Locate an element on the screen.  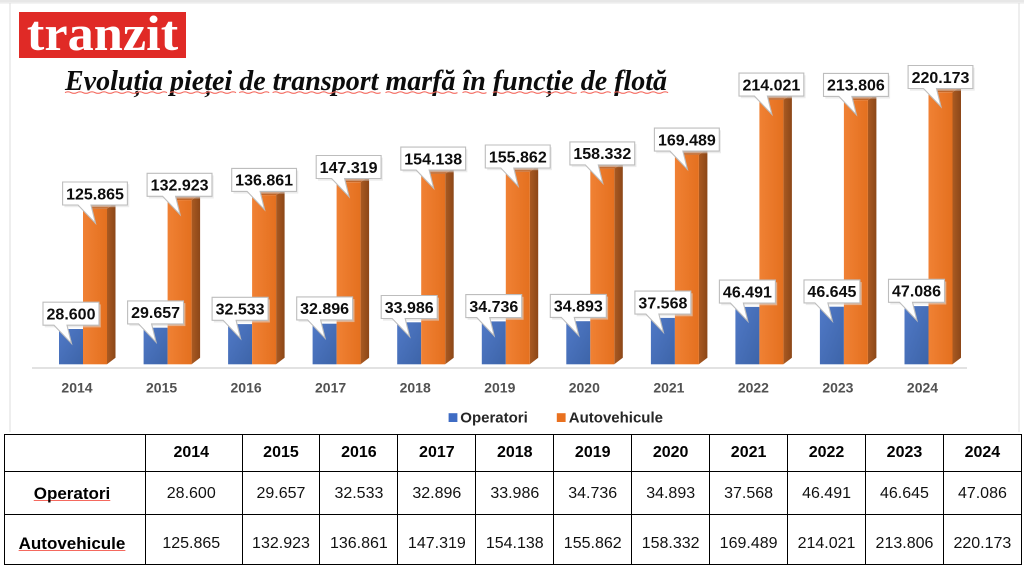
svg-text: 2018 is located at coordinates (415, 387).